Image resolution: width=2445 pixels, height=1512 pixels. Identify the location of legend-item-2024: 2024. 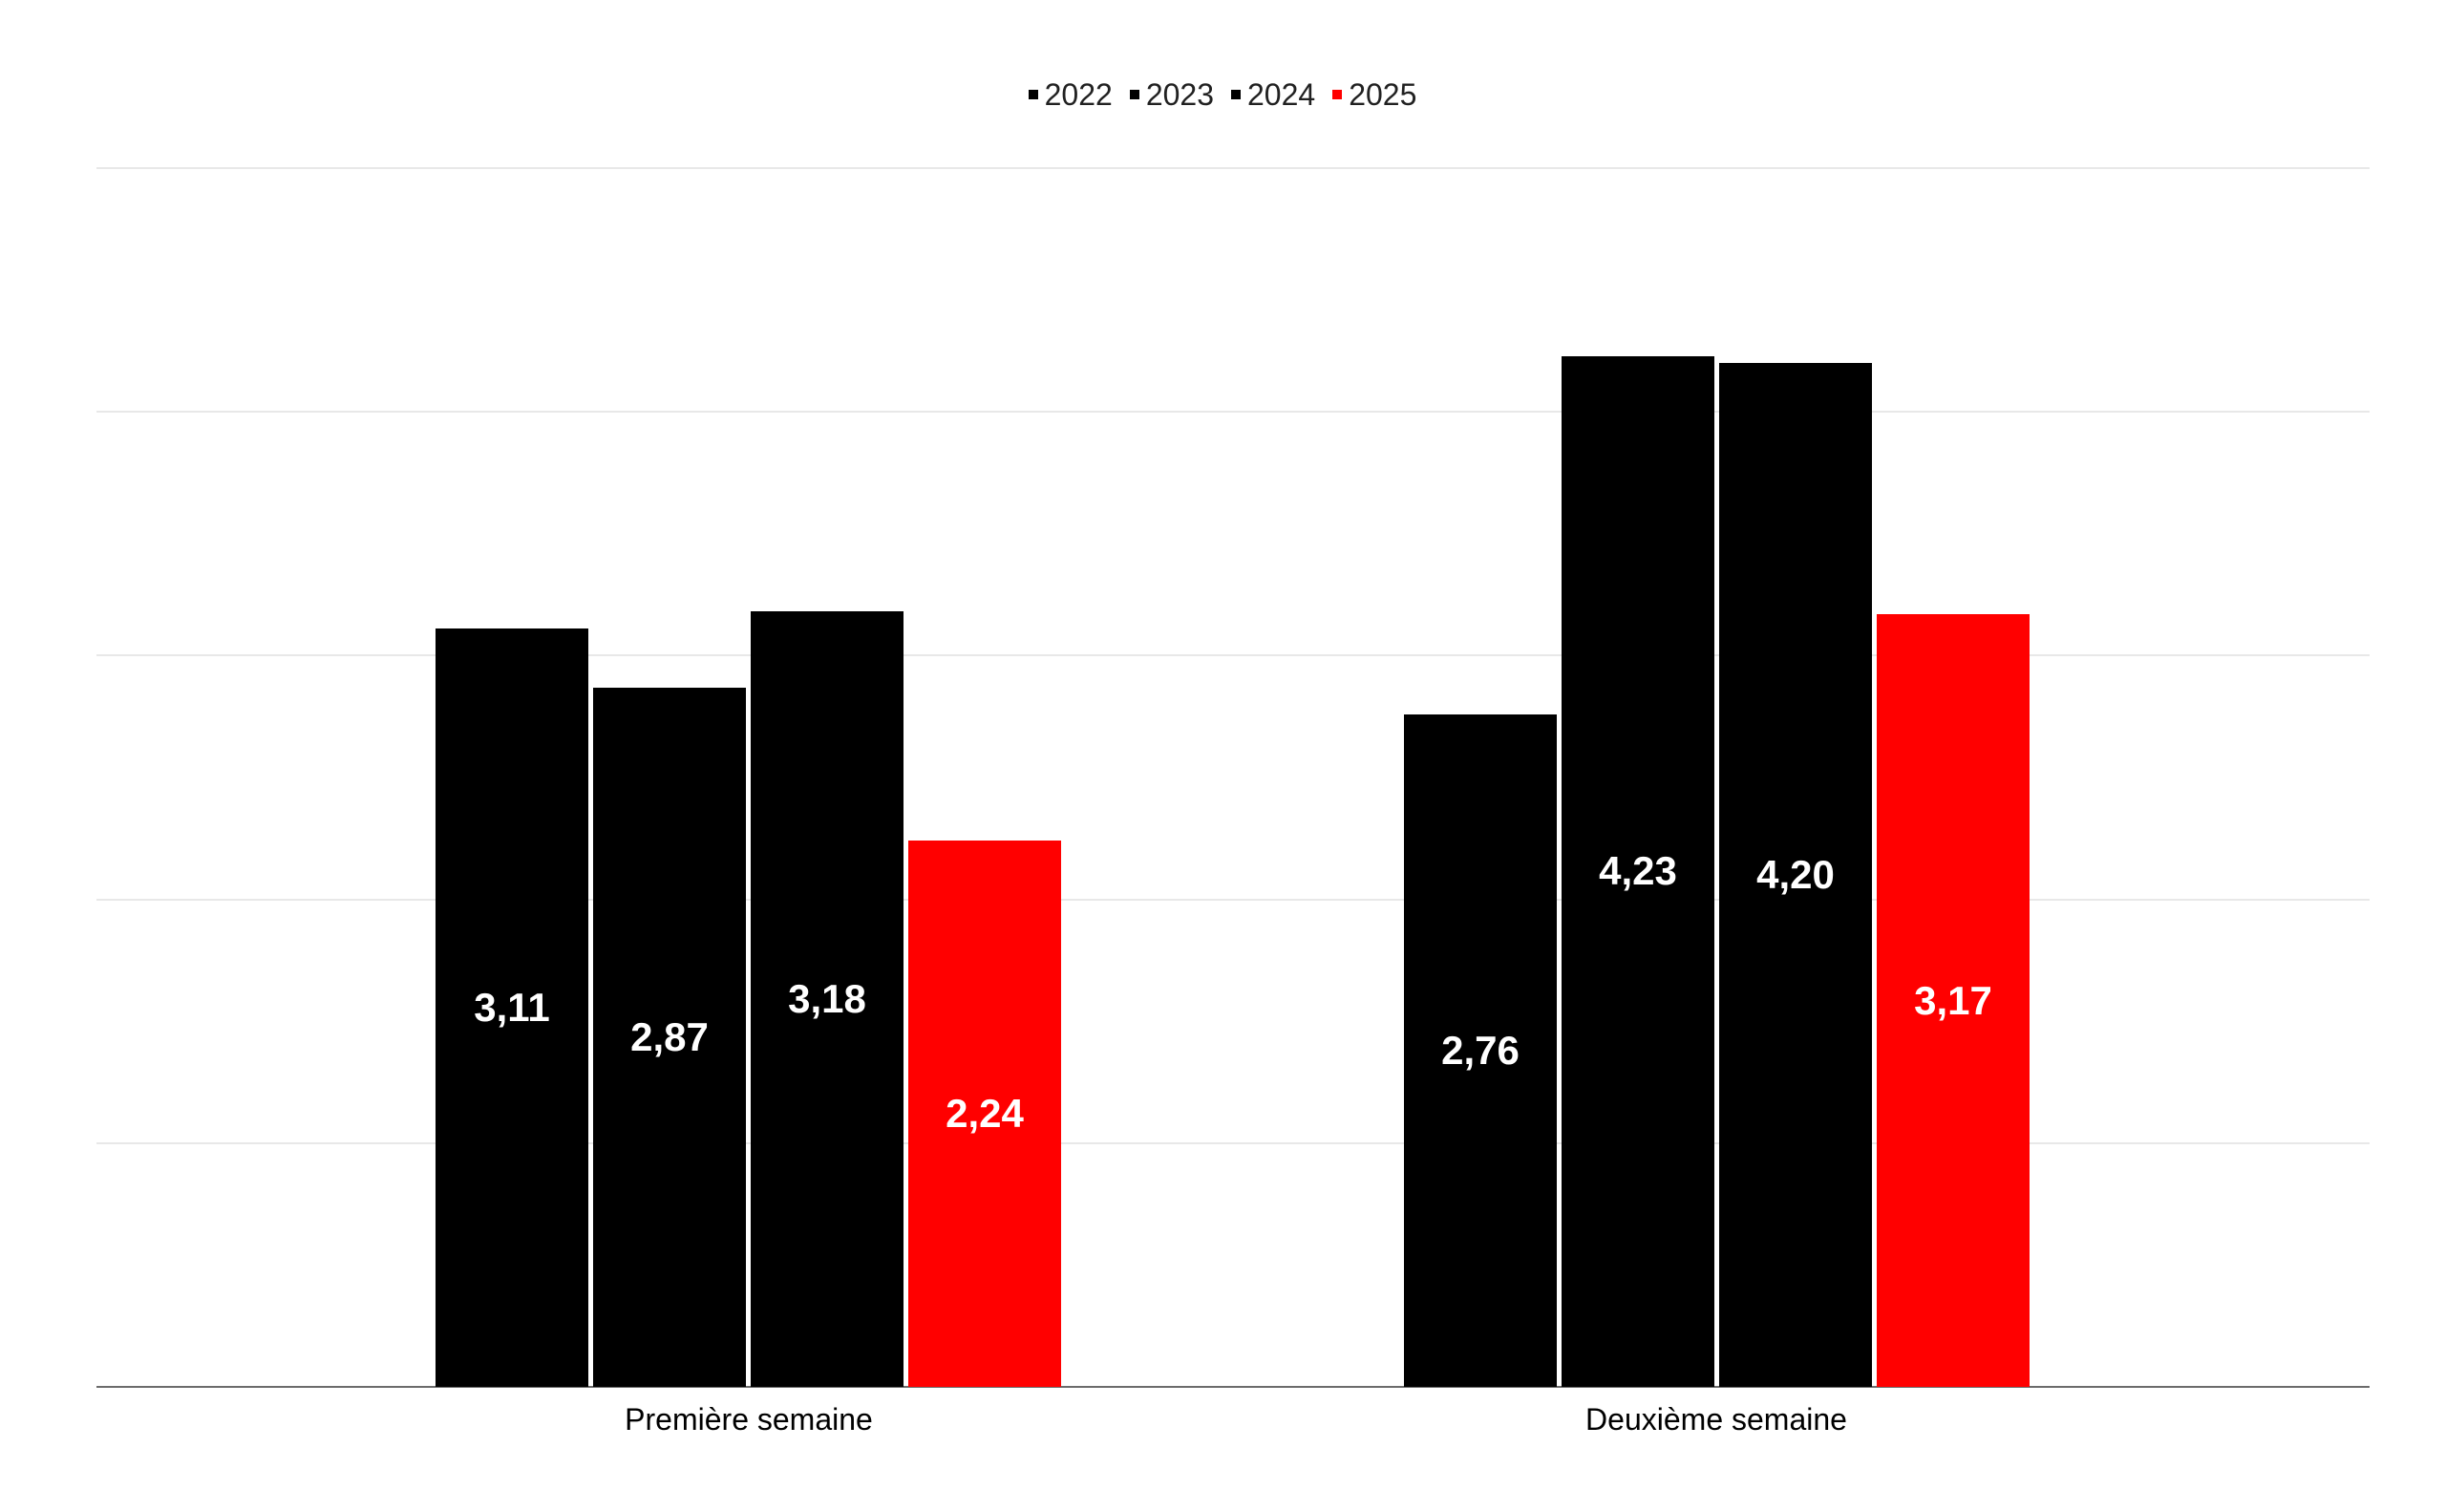
(1273, 94).